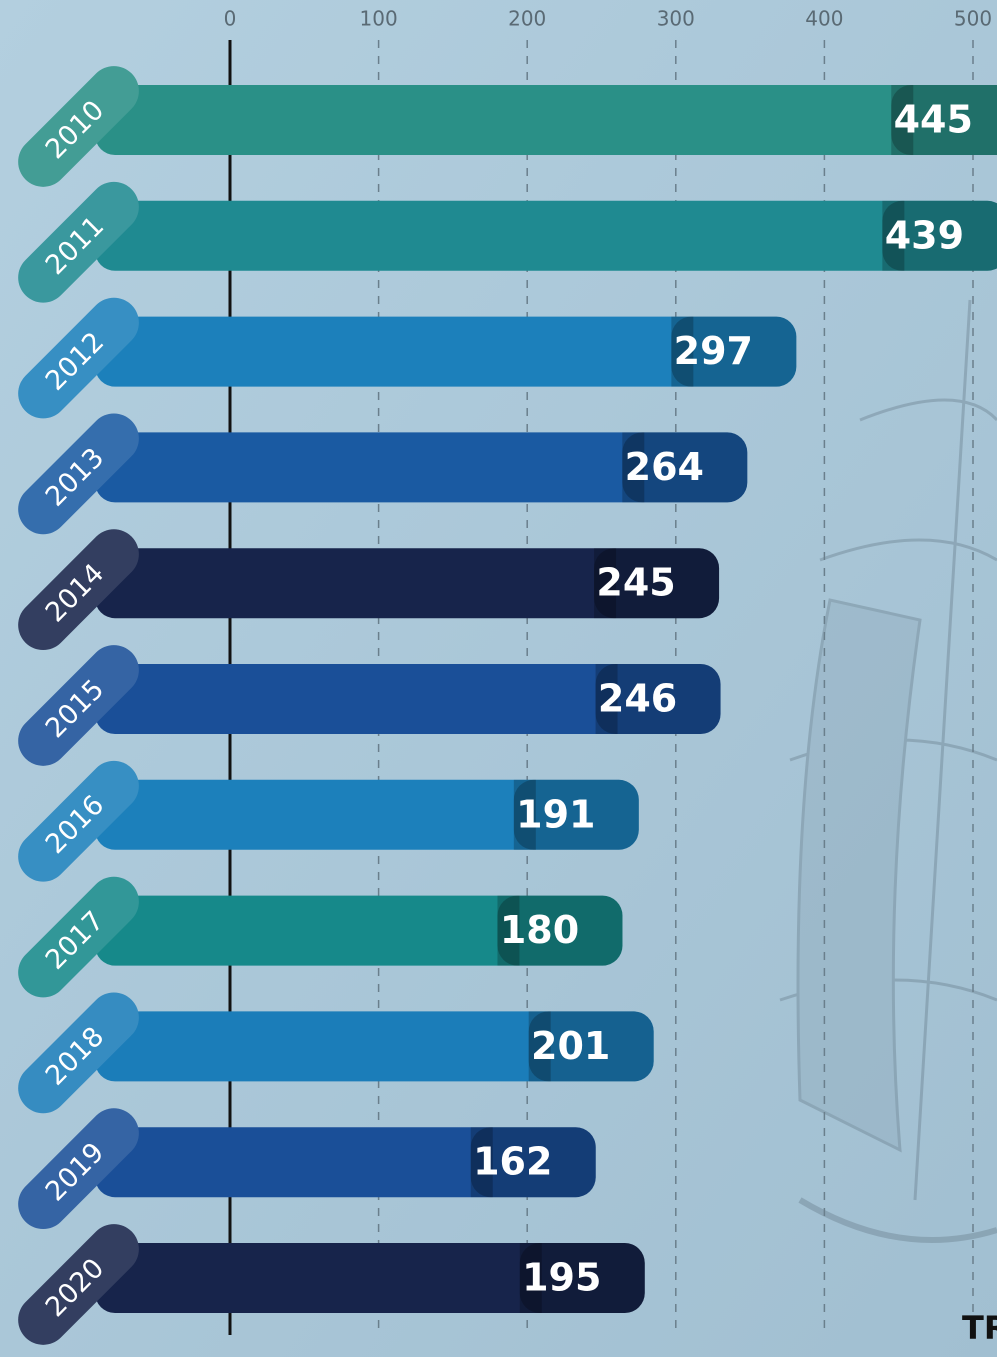 This screenshot has height=1357, width=997. I want to click on bar-group: 264 2013, so click(383, 474).